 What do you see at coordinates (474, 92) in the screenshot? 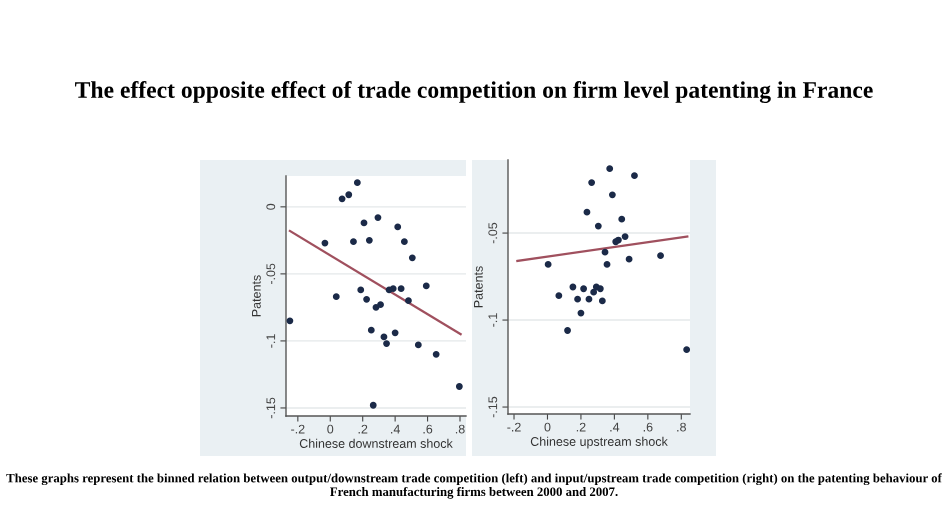
I see `chart-title: The effect opposite effect of trade competition on firm level patenting in France` at bounding box center [474, 92].